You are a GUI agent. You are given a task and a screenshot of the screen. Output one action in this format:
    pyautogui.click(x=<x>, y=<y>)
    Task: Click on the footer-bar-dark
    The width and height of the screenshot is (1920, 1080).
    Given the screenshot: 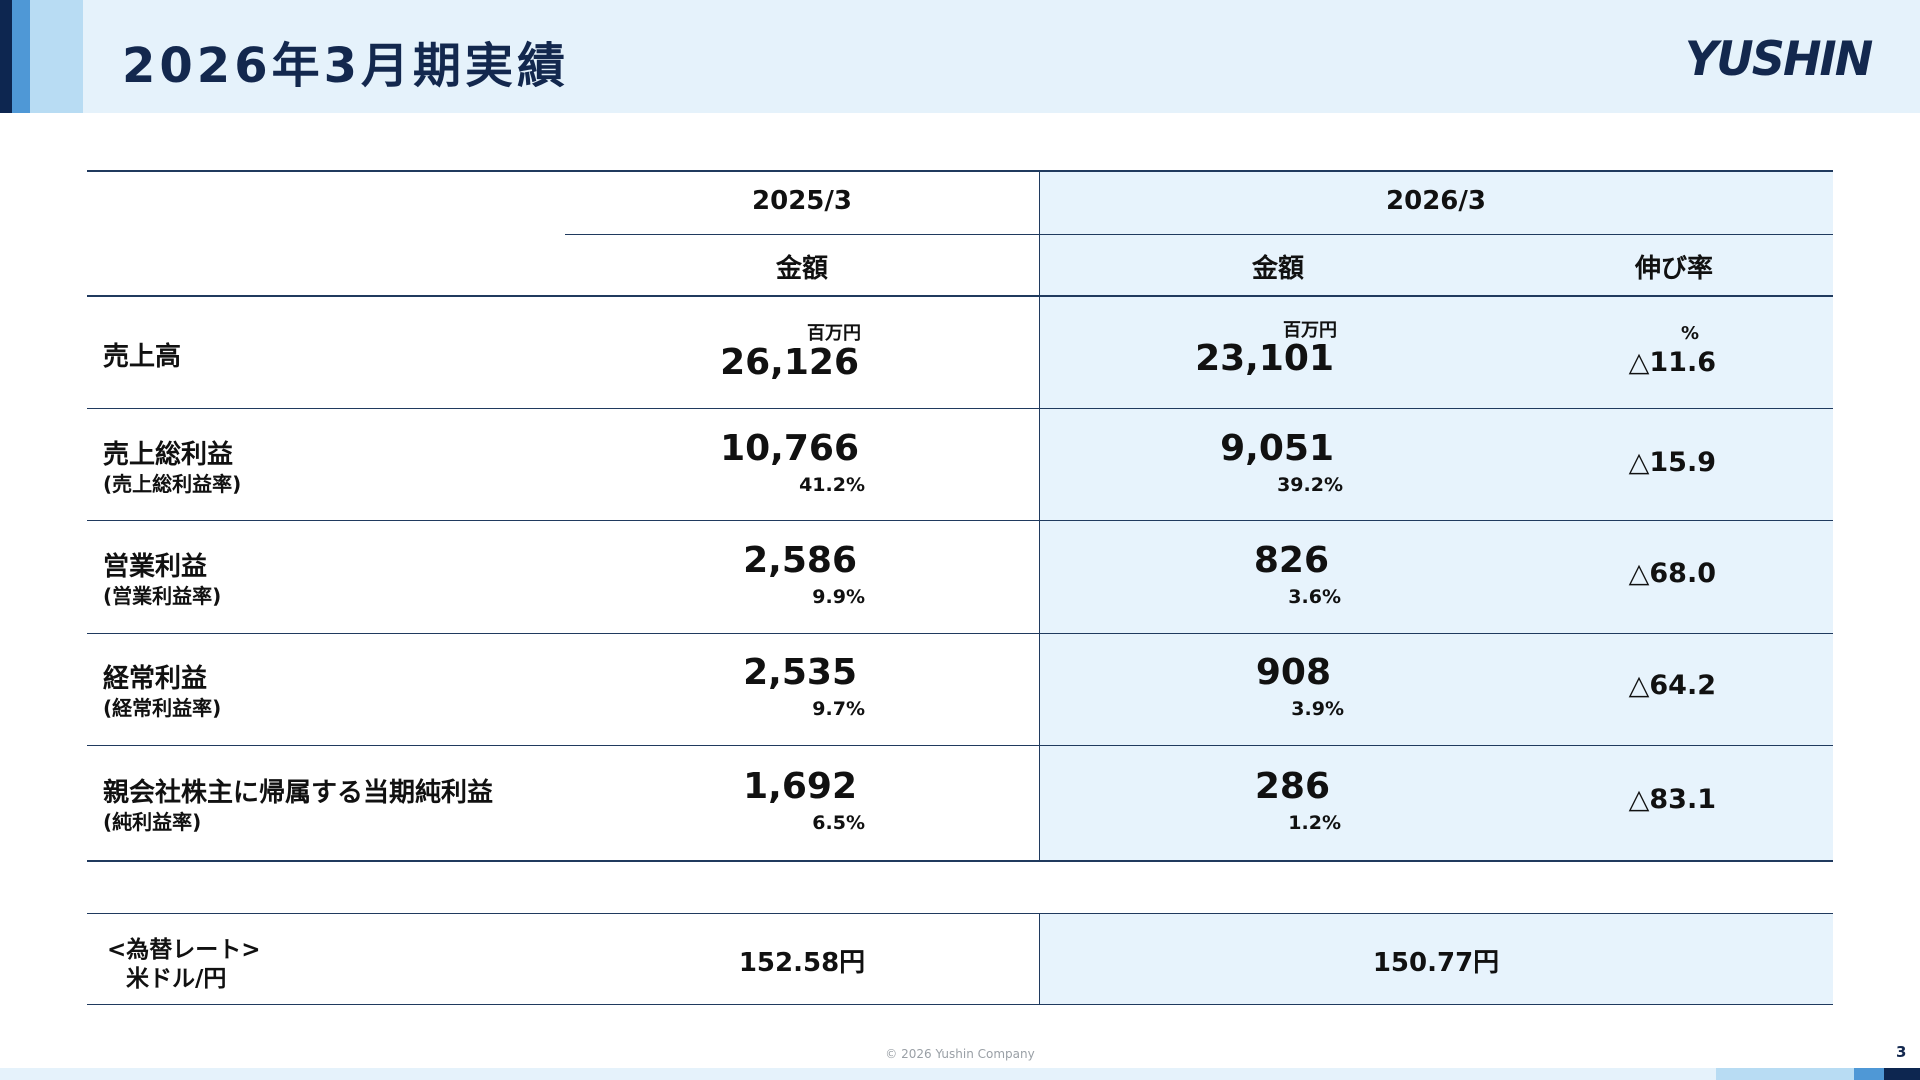 What is the action you would take?
    pyautogui.click(x=1902, y=1074)
    